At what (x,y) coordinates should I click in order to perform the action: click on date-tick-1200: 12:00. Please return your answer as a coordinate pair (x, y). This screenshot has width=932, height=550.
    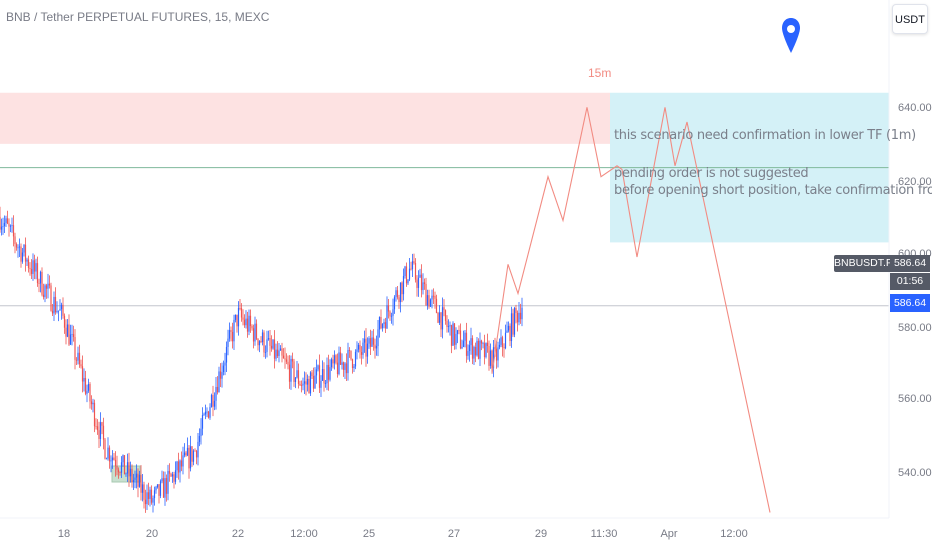
    Looking at the image, I should click on (304, 534).